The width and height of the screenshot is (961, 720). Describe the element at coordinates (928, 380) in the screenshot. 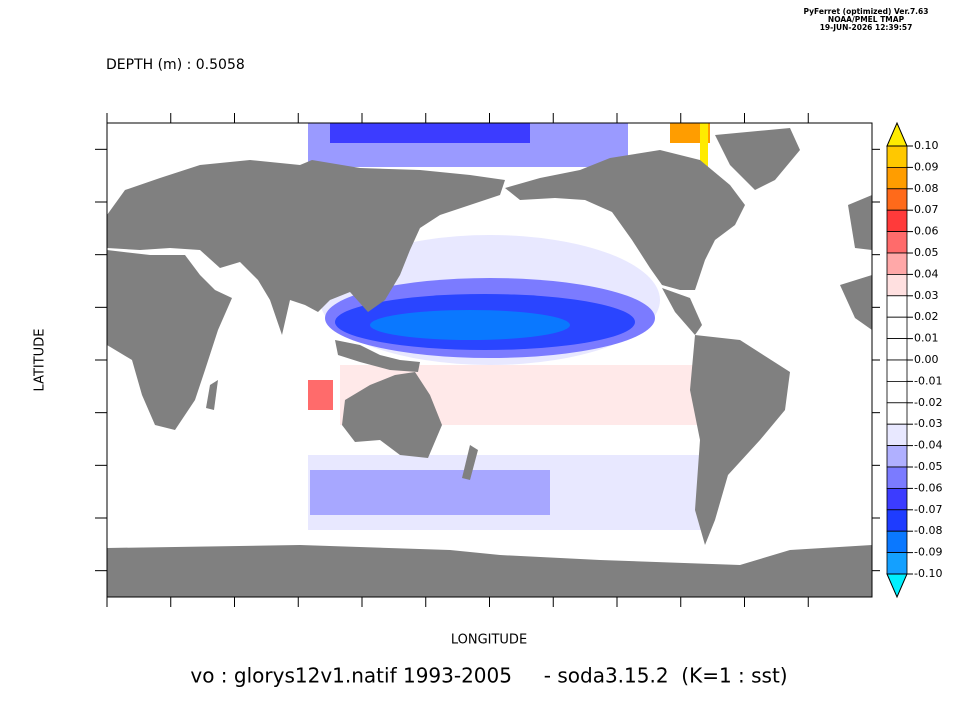

I see `colorbar-label: -0.01` at that location.